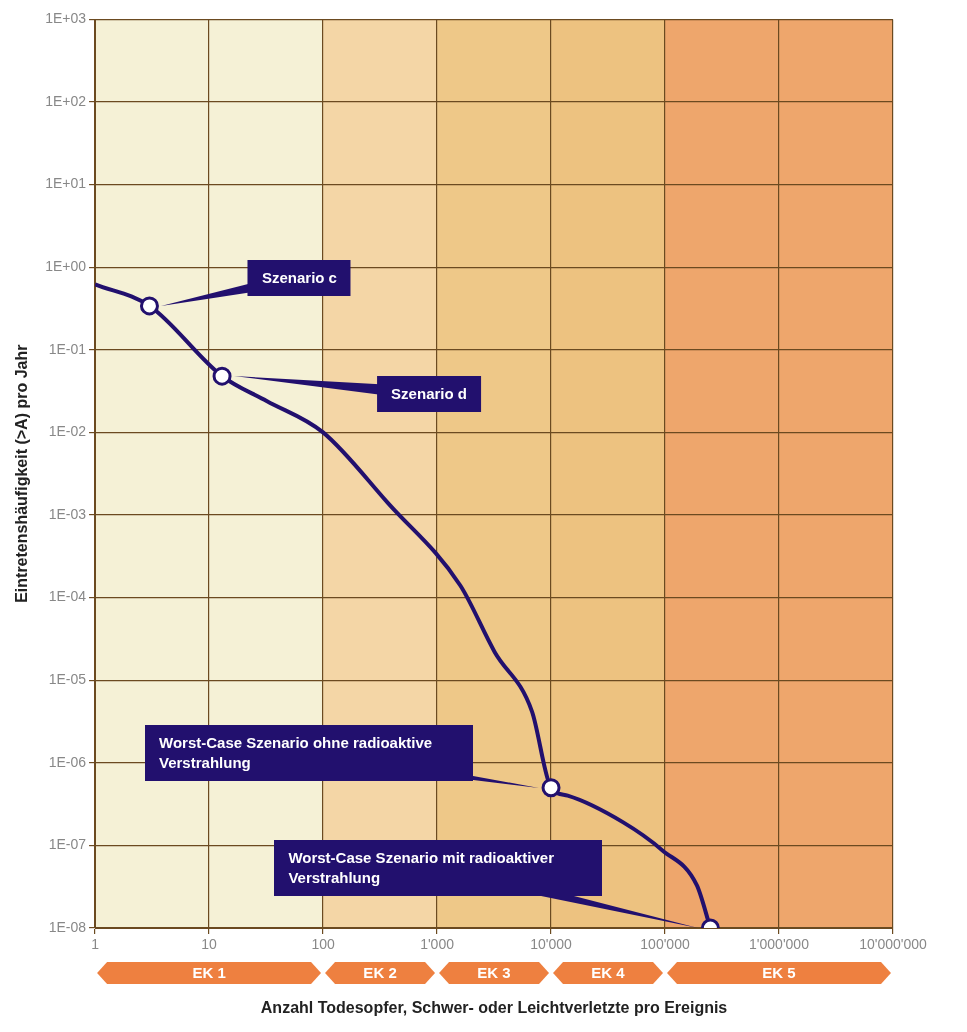 The image size is (967, 1032). I want to click on band-label: EK 2, so click(380, 973).